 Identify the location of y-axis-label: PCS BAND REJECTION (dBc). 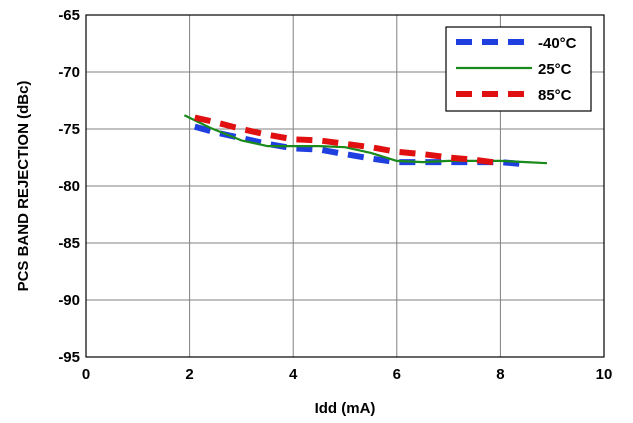
(23, 186).